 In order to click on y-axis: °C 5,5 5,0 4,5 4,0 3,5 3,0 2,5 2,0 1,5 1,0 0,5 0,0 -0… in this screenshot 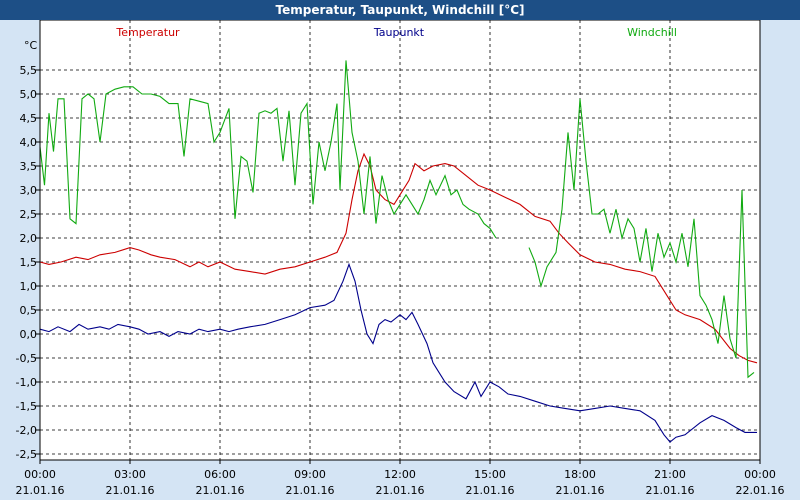, I will do `click(28, 250)`.